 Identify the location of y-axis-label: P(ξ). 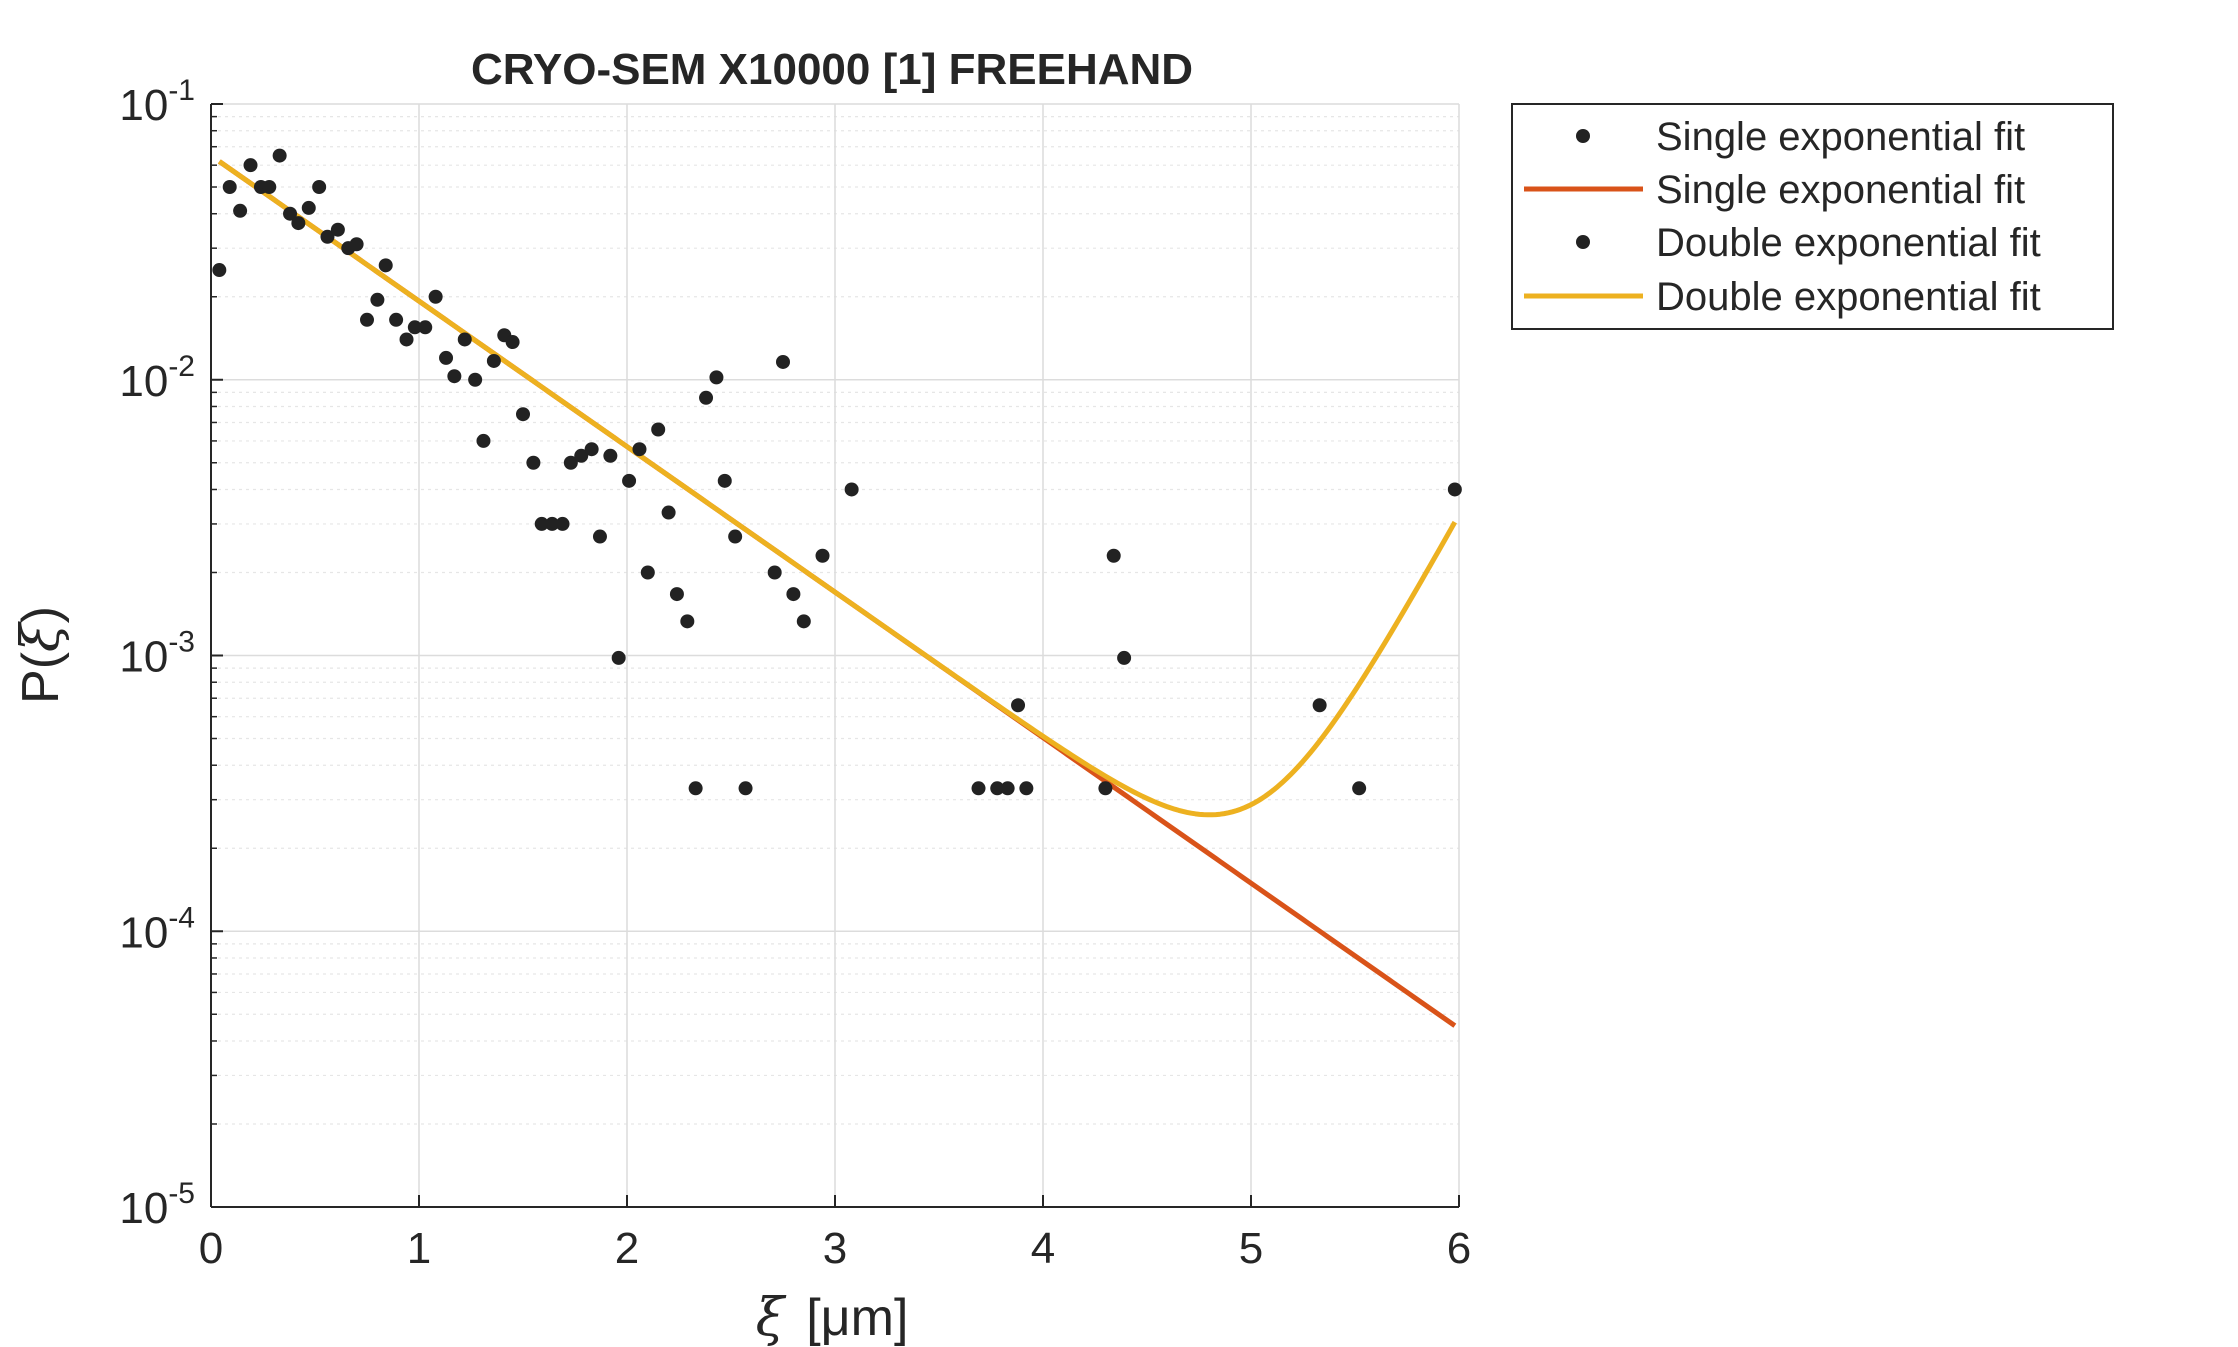
(41, 655).